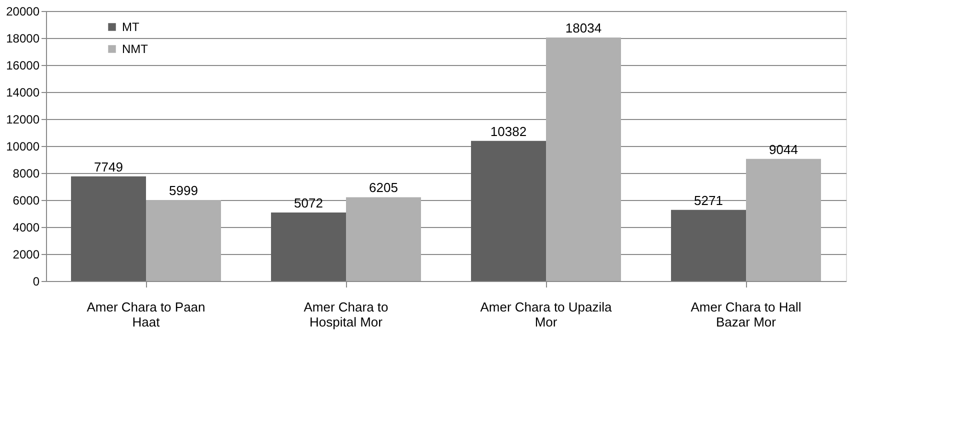 The image size is (973, 425). I want to click on x-tick-label: Amer Chara to Hospital Mor, so click(346, 315).